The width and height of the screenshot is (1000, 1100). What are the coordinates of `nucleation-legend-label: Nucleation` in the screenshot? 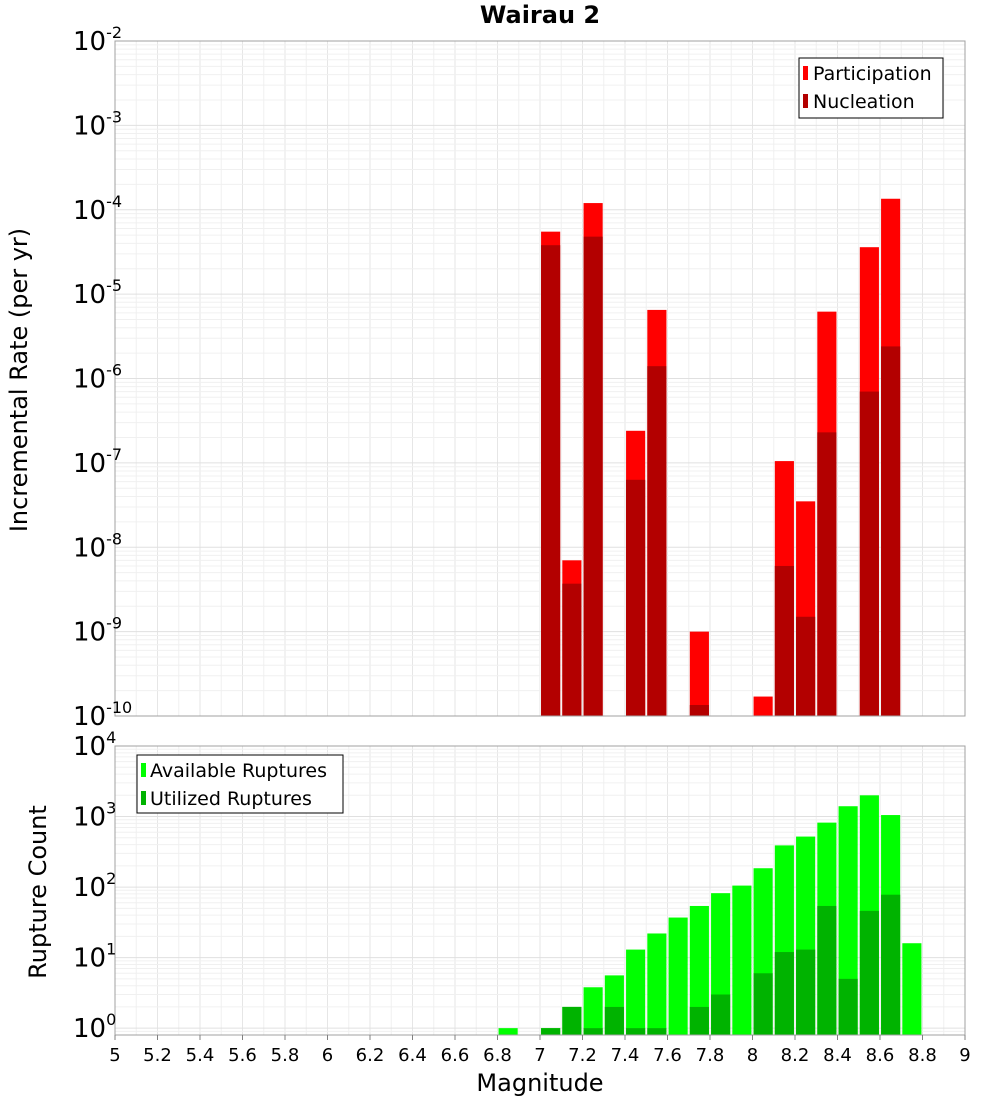 It's located at (864, 102).